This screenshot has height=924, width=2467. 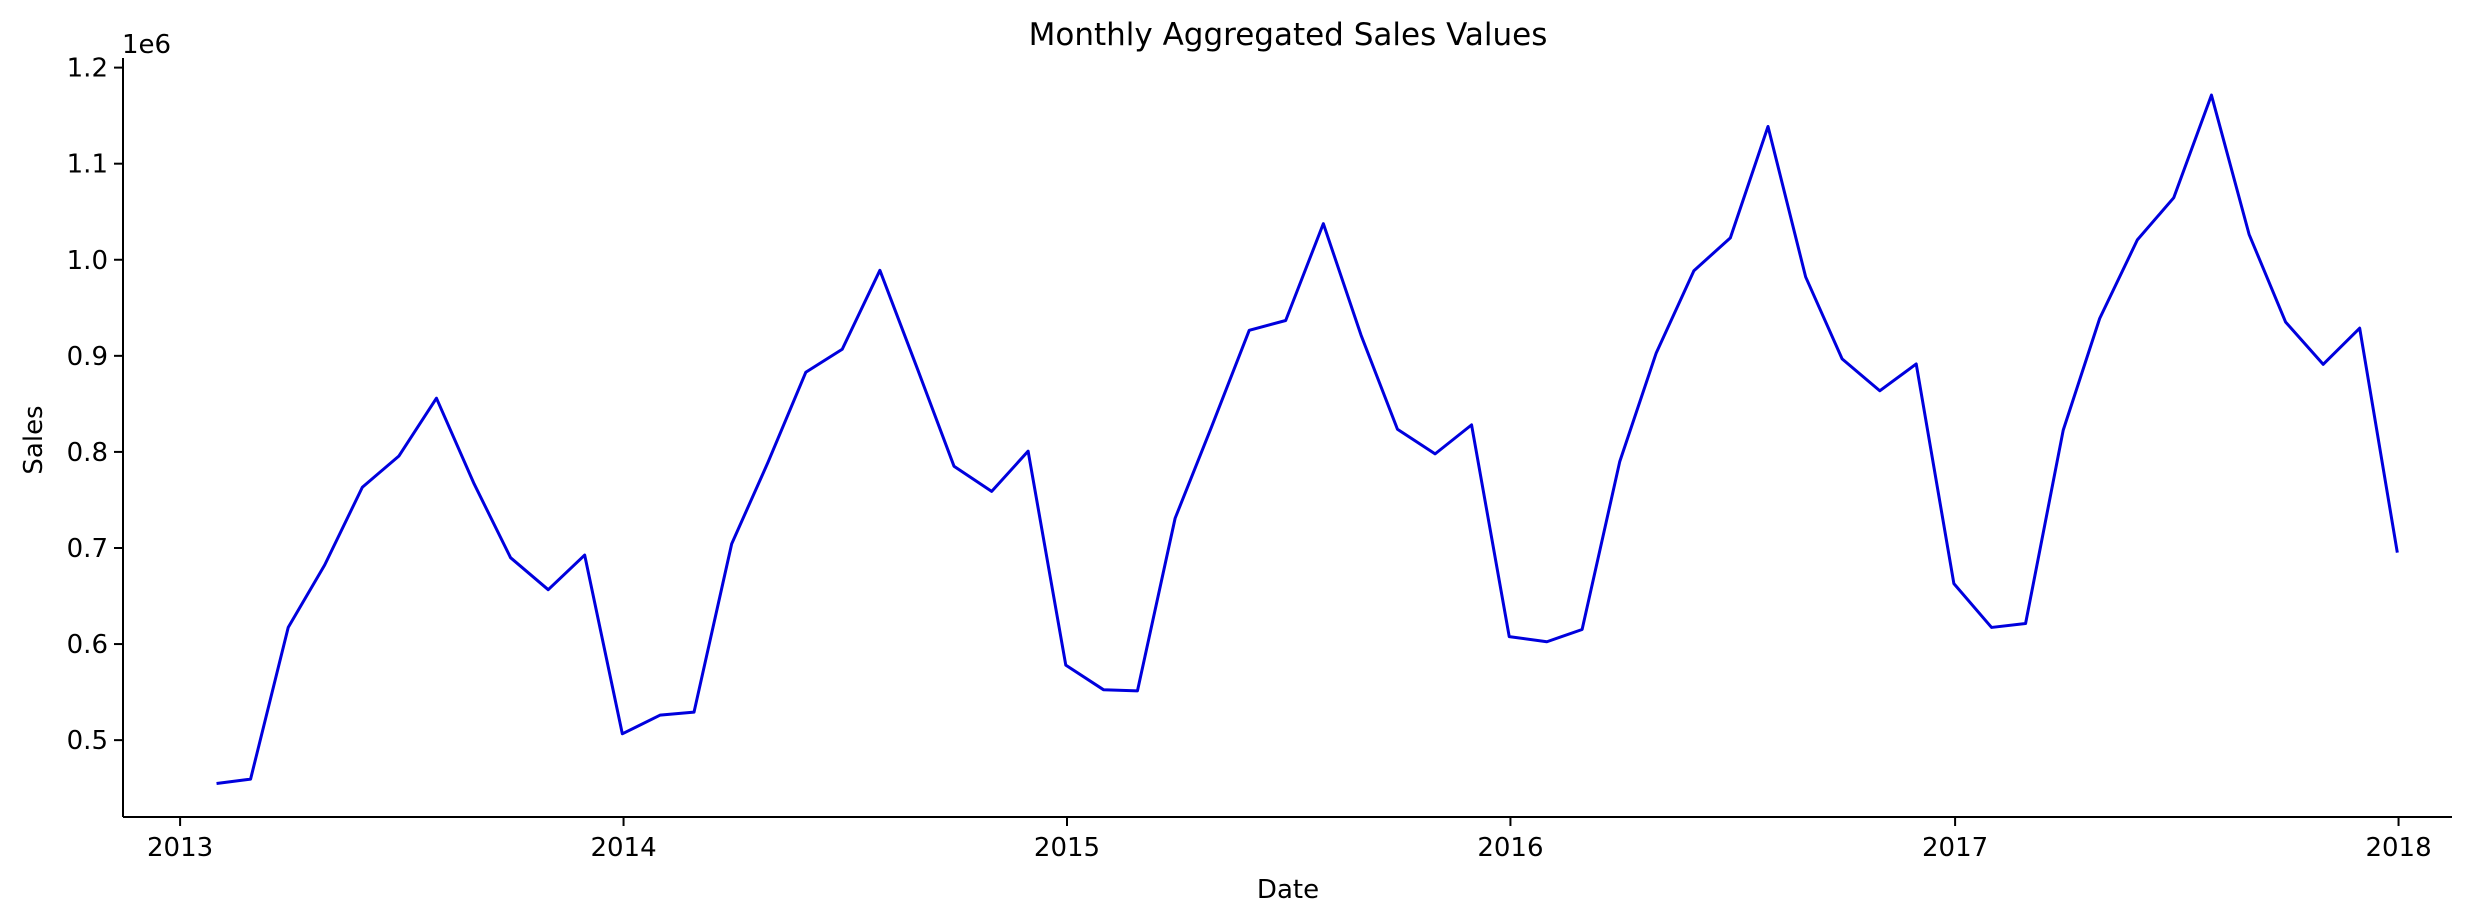 What do you see at coordinates (87, 453) in the screenshot?
I see `y-tick-label: 0.8` at bounding box center [87, 453].